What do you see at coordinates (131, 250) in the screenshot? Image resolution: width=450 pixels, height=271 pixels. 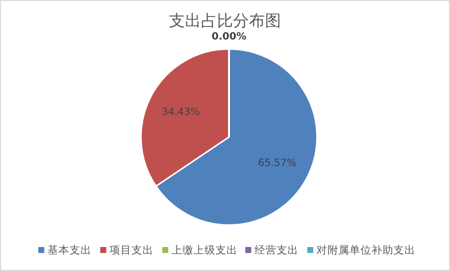 I see `legend-label: 项目支出` at bounding box center [131, 250].